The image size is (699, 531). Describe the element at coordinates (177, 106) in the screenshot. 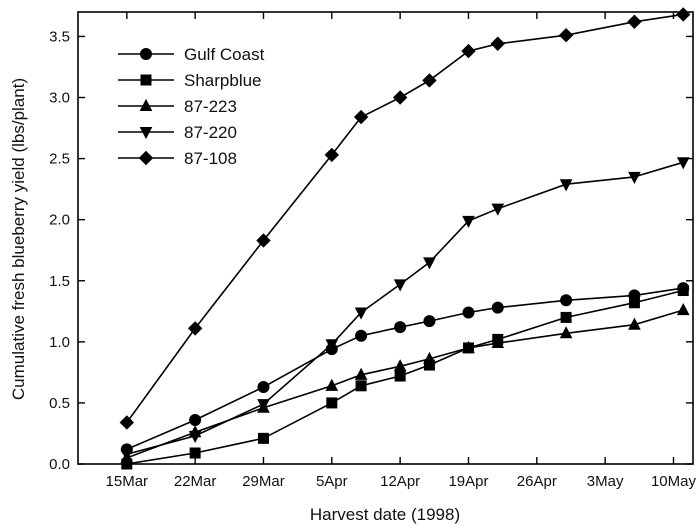

I see `legend-item: 87-223` at that location.